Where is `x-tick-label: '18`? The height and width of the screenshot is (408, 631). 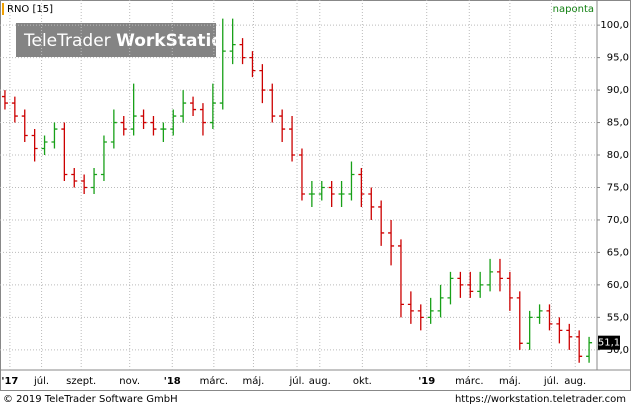 x-tick-label: '18 is located at coordinates (172, 381).